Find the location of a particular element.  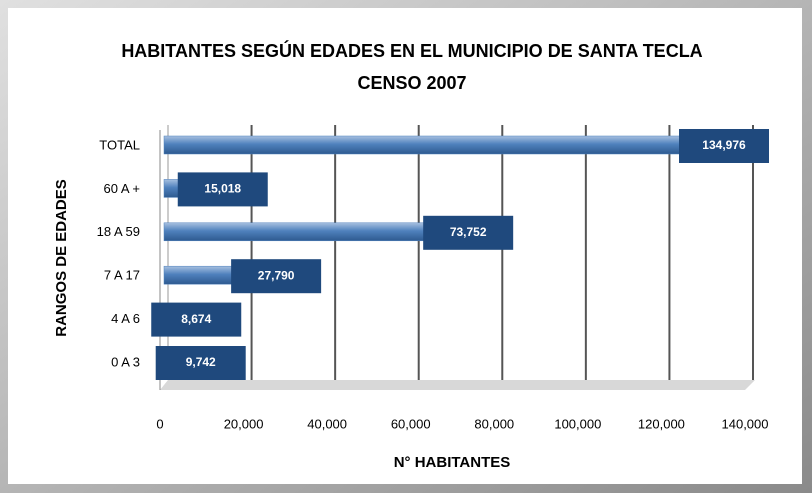

y-axis-title: RANGOS DE EDADES is located at coordinates (61, 258).